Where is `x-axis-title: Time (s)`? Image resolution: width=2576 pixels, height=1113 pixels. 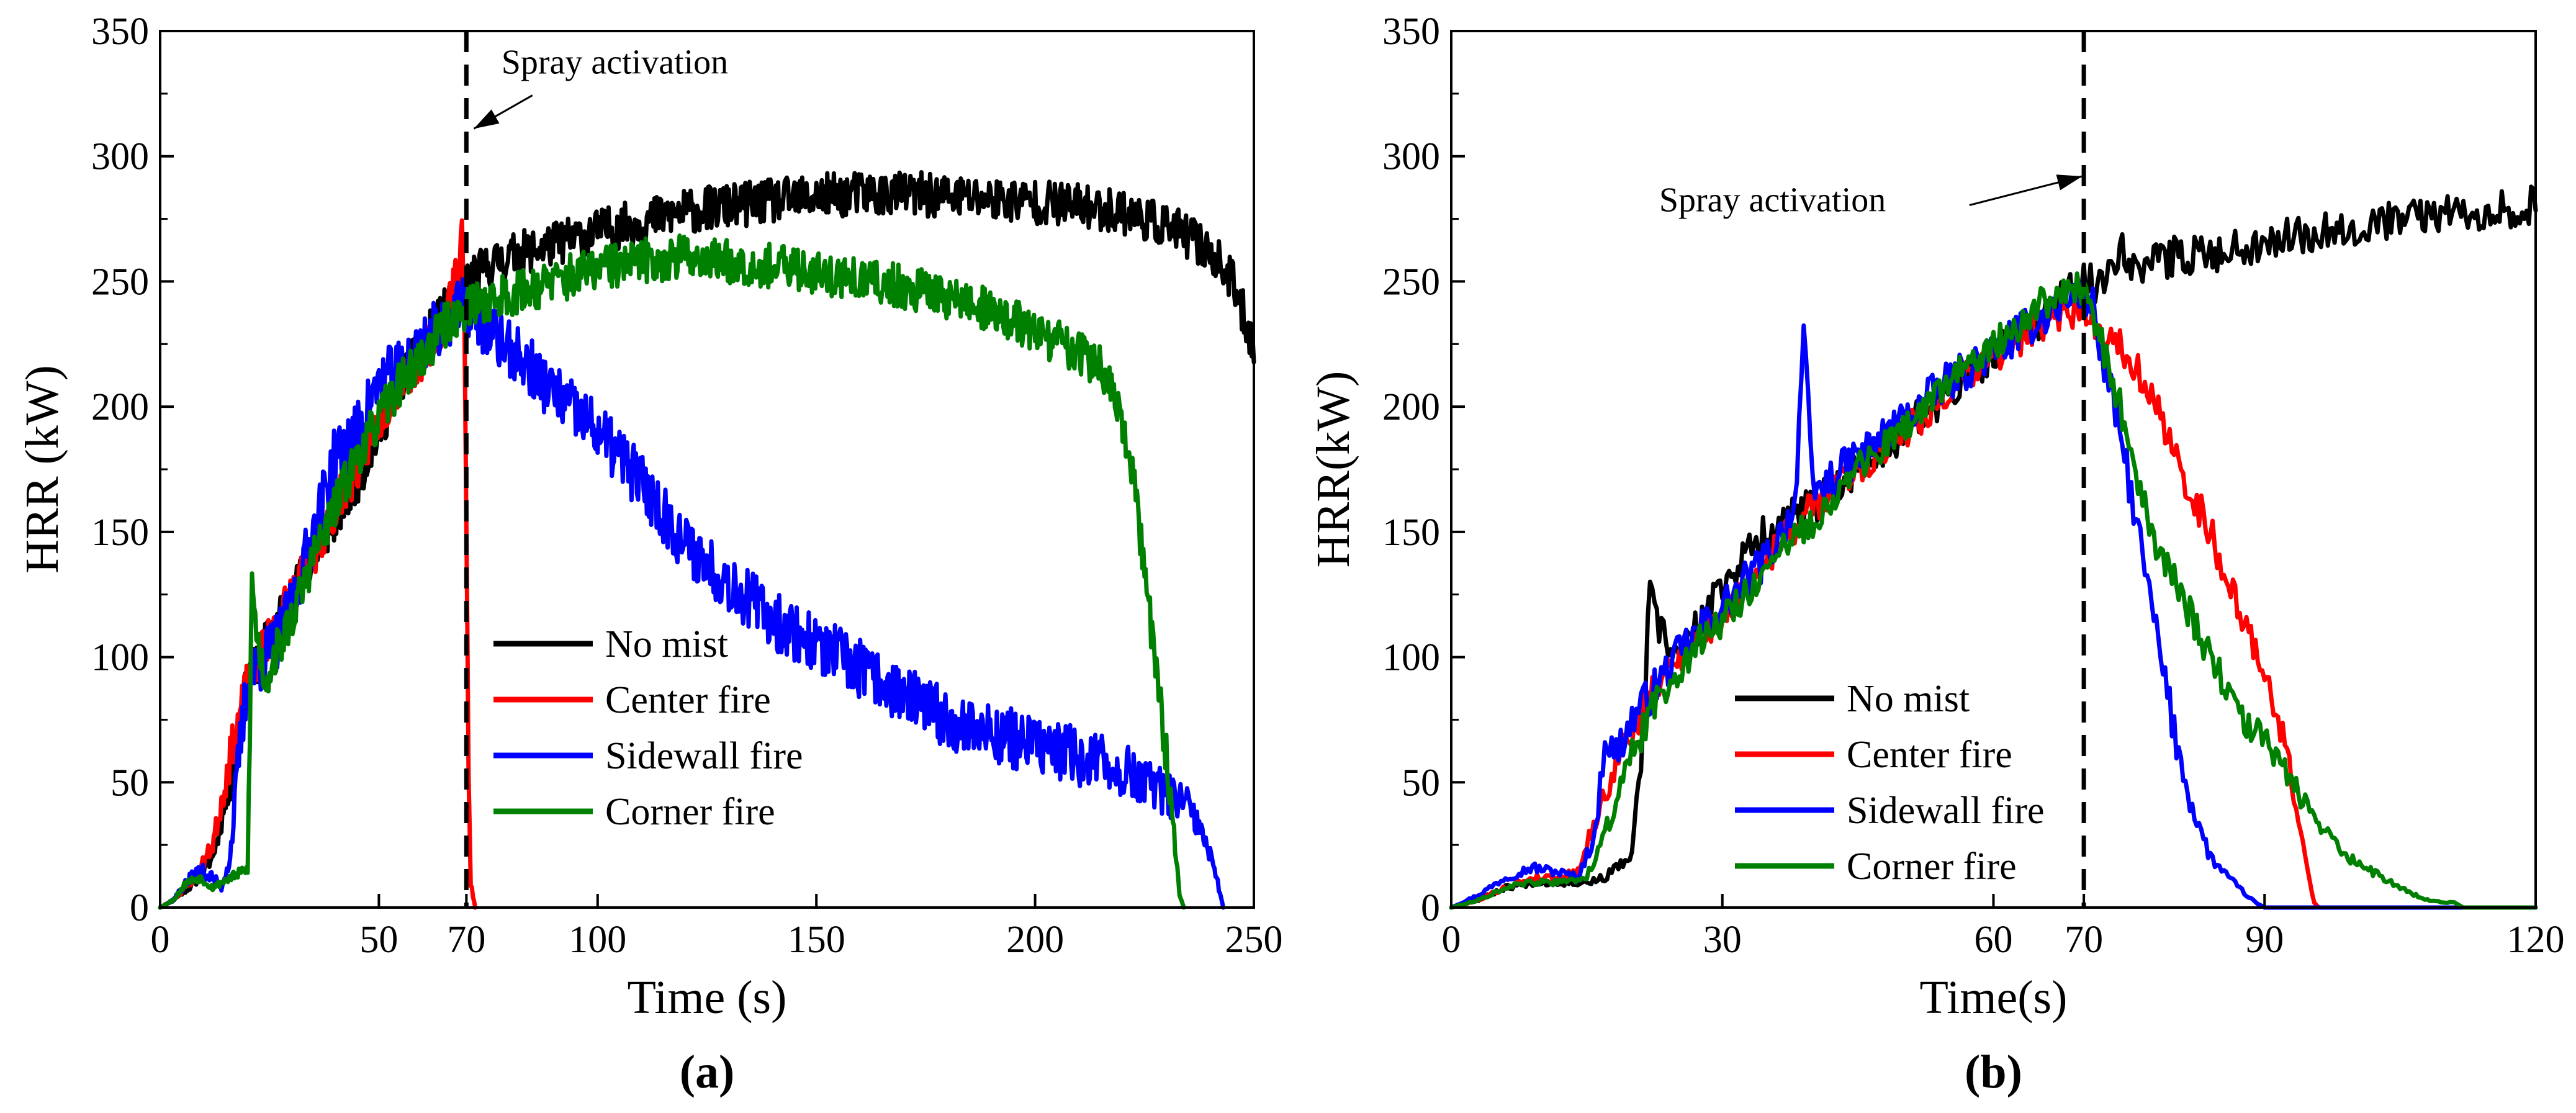 x-axis-title: Time (s) is located at coordinates (707, 997).